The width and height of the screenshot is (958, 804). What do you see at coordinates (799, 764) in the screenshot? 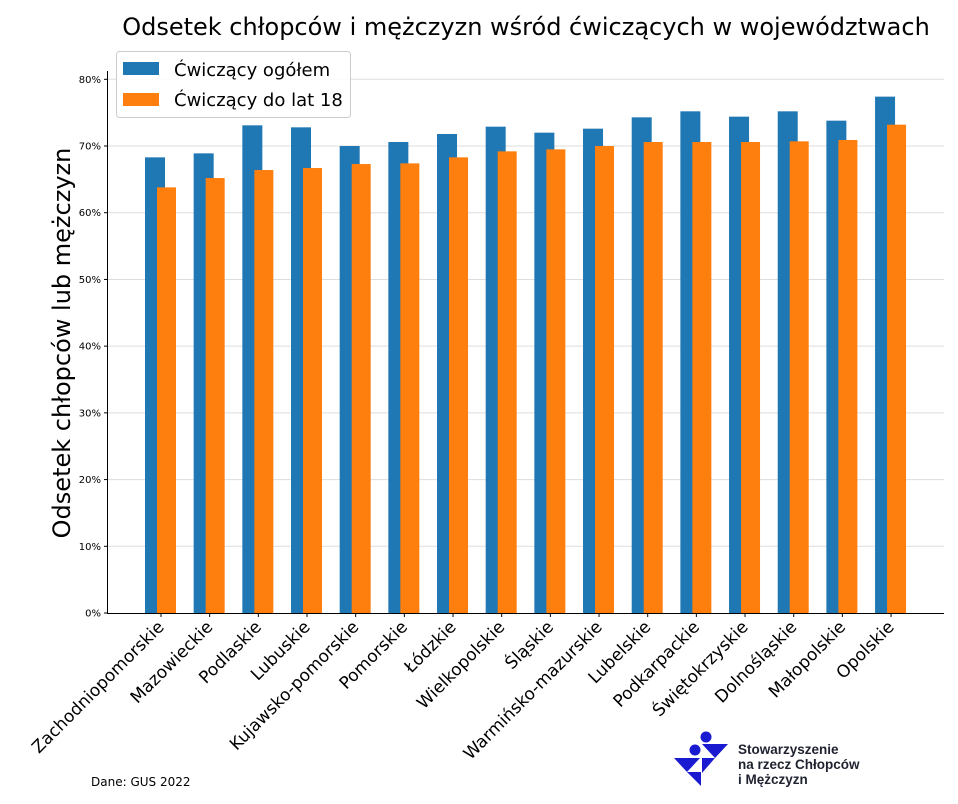
I see `logo-text-line: na rzecz Chłopców` at bounding box center [799, 764].